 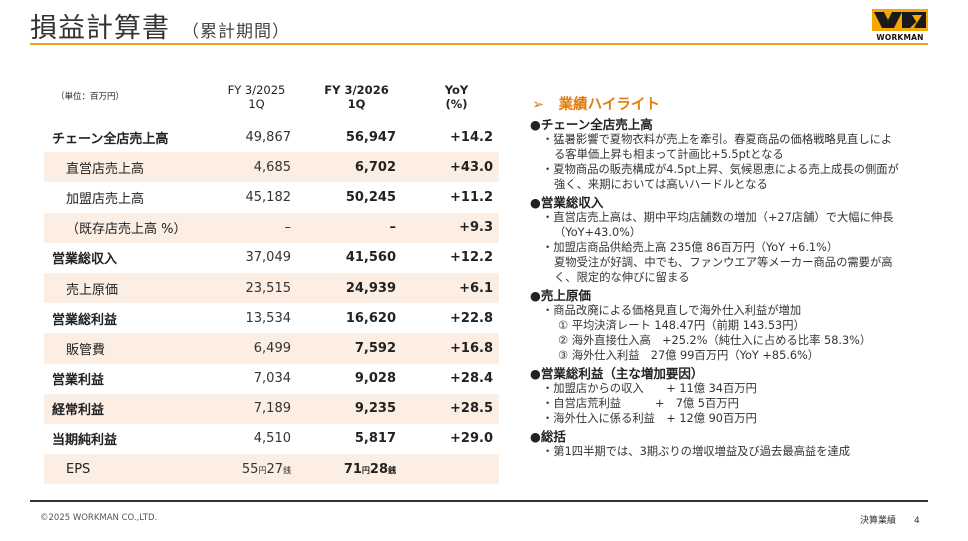 What do you see at coordinates (681, 325) in the screenshot?
I see `bullet-line: ① 平均決済レート 148.47円（前期 143.53円）` at bounding box center [681, 325].